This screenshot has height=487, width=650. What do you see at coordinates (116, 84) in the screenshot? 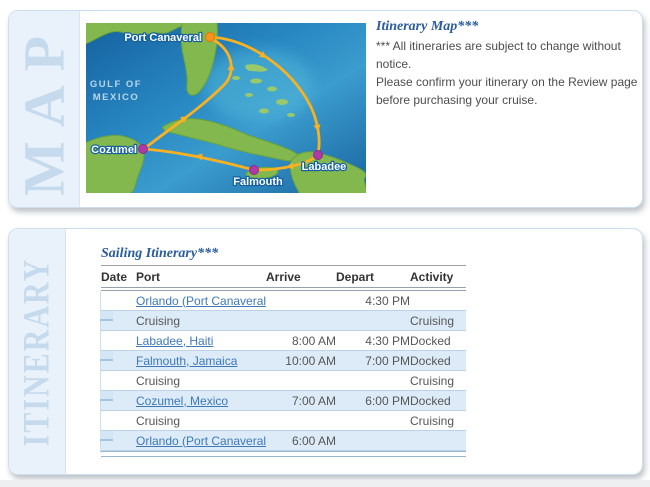
I see `sea-label-gulf-of: GULF OF` at bounding box center [116, 84].